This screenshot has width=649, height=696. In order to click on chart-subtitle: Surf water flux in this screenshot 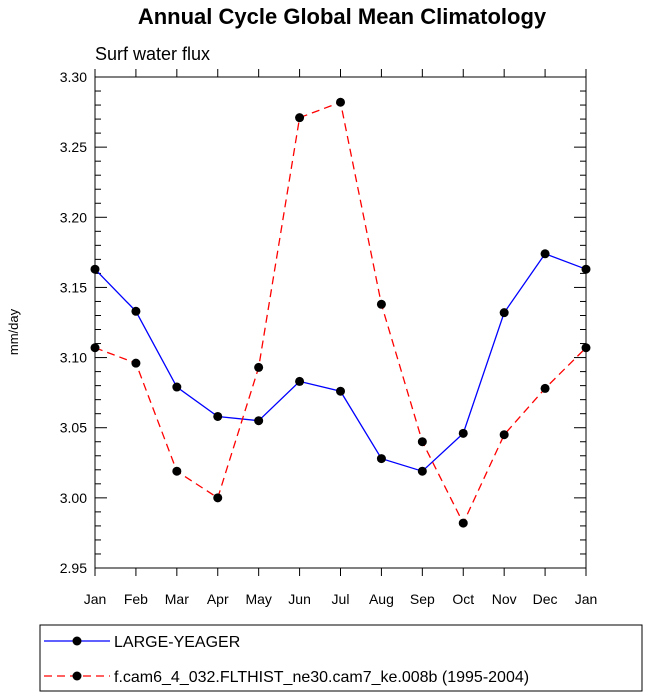, I will do `click(152, 54)`.